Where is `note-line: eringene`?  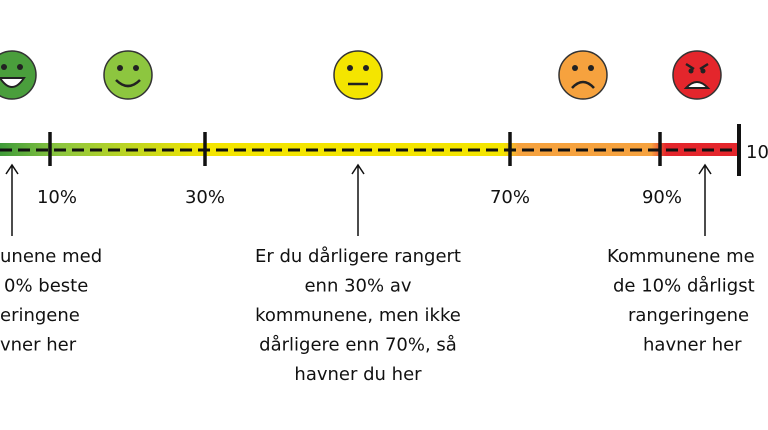 note-line: eringene is located at coordinates (40, 315).